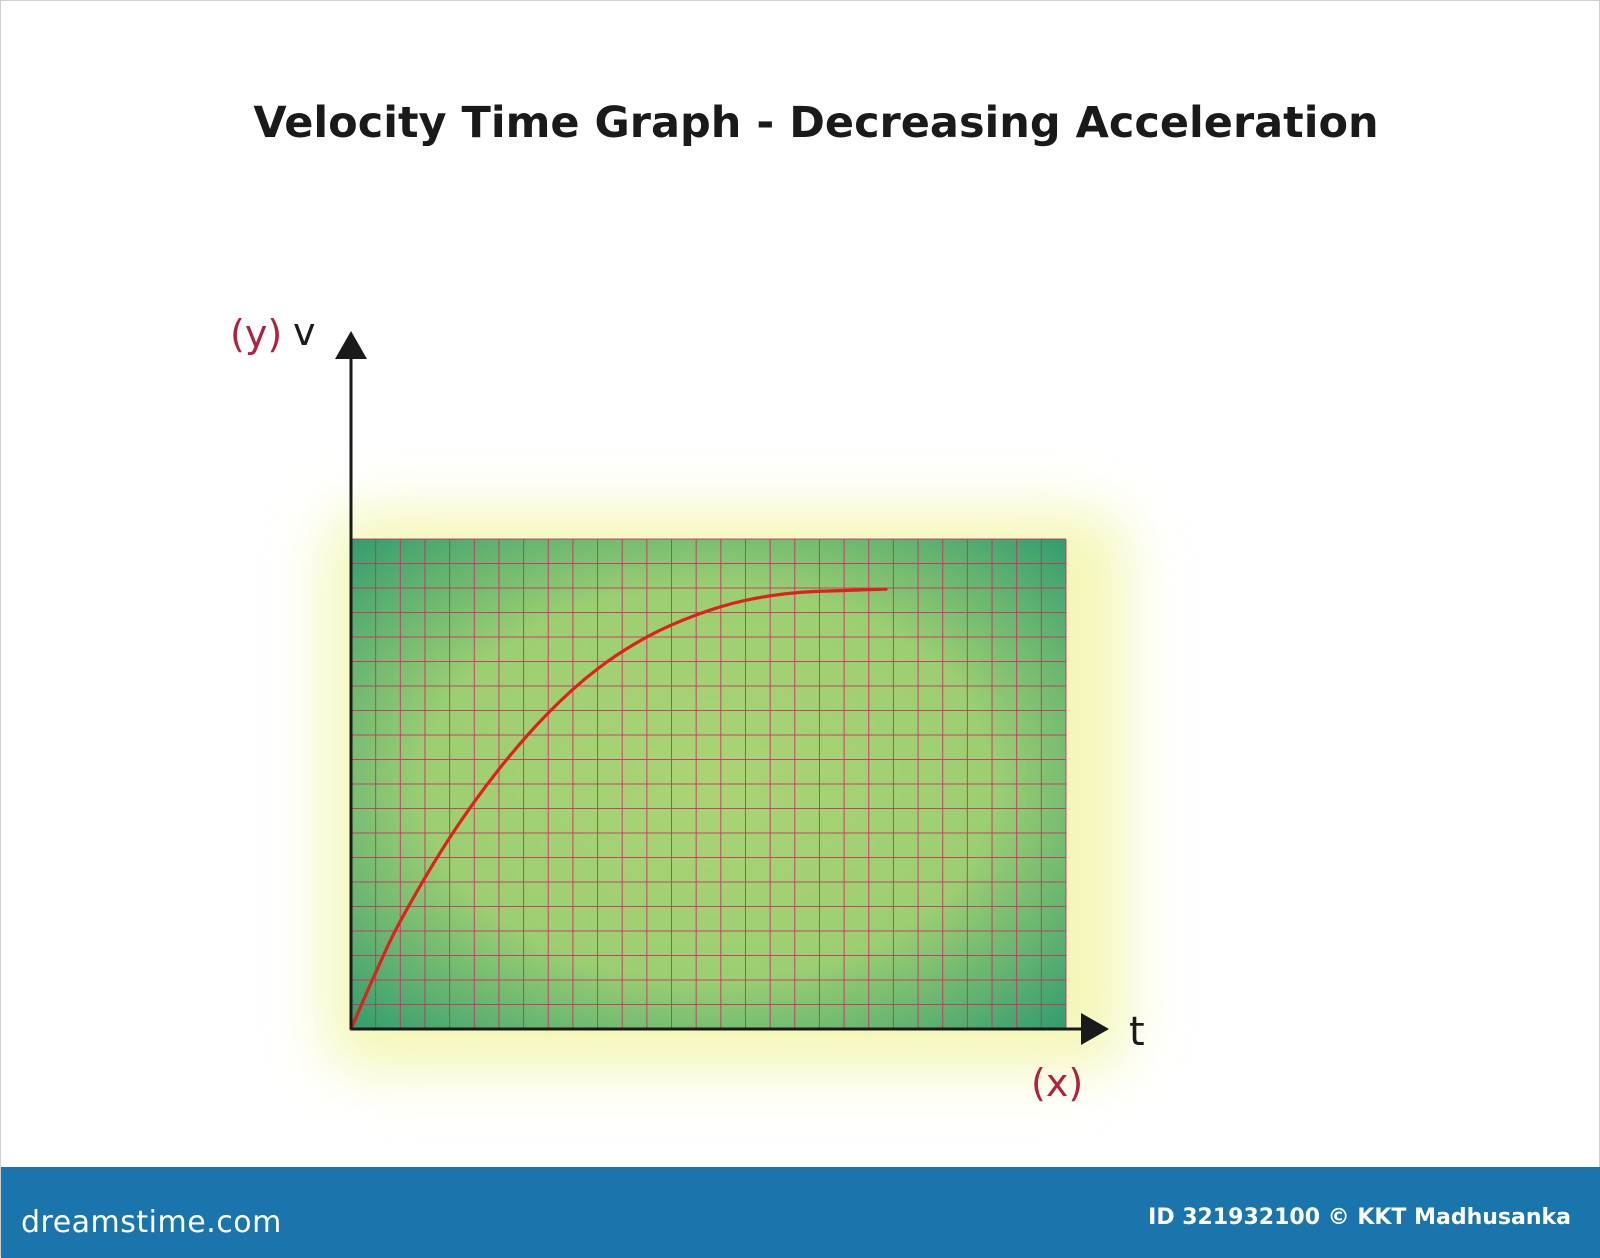 The height and width of the screenshot is (1258, 1600). Describe the element at coordinates (351, 345) in the screenshot. I see `y-axis-arrow-icon` at that location.